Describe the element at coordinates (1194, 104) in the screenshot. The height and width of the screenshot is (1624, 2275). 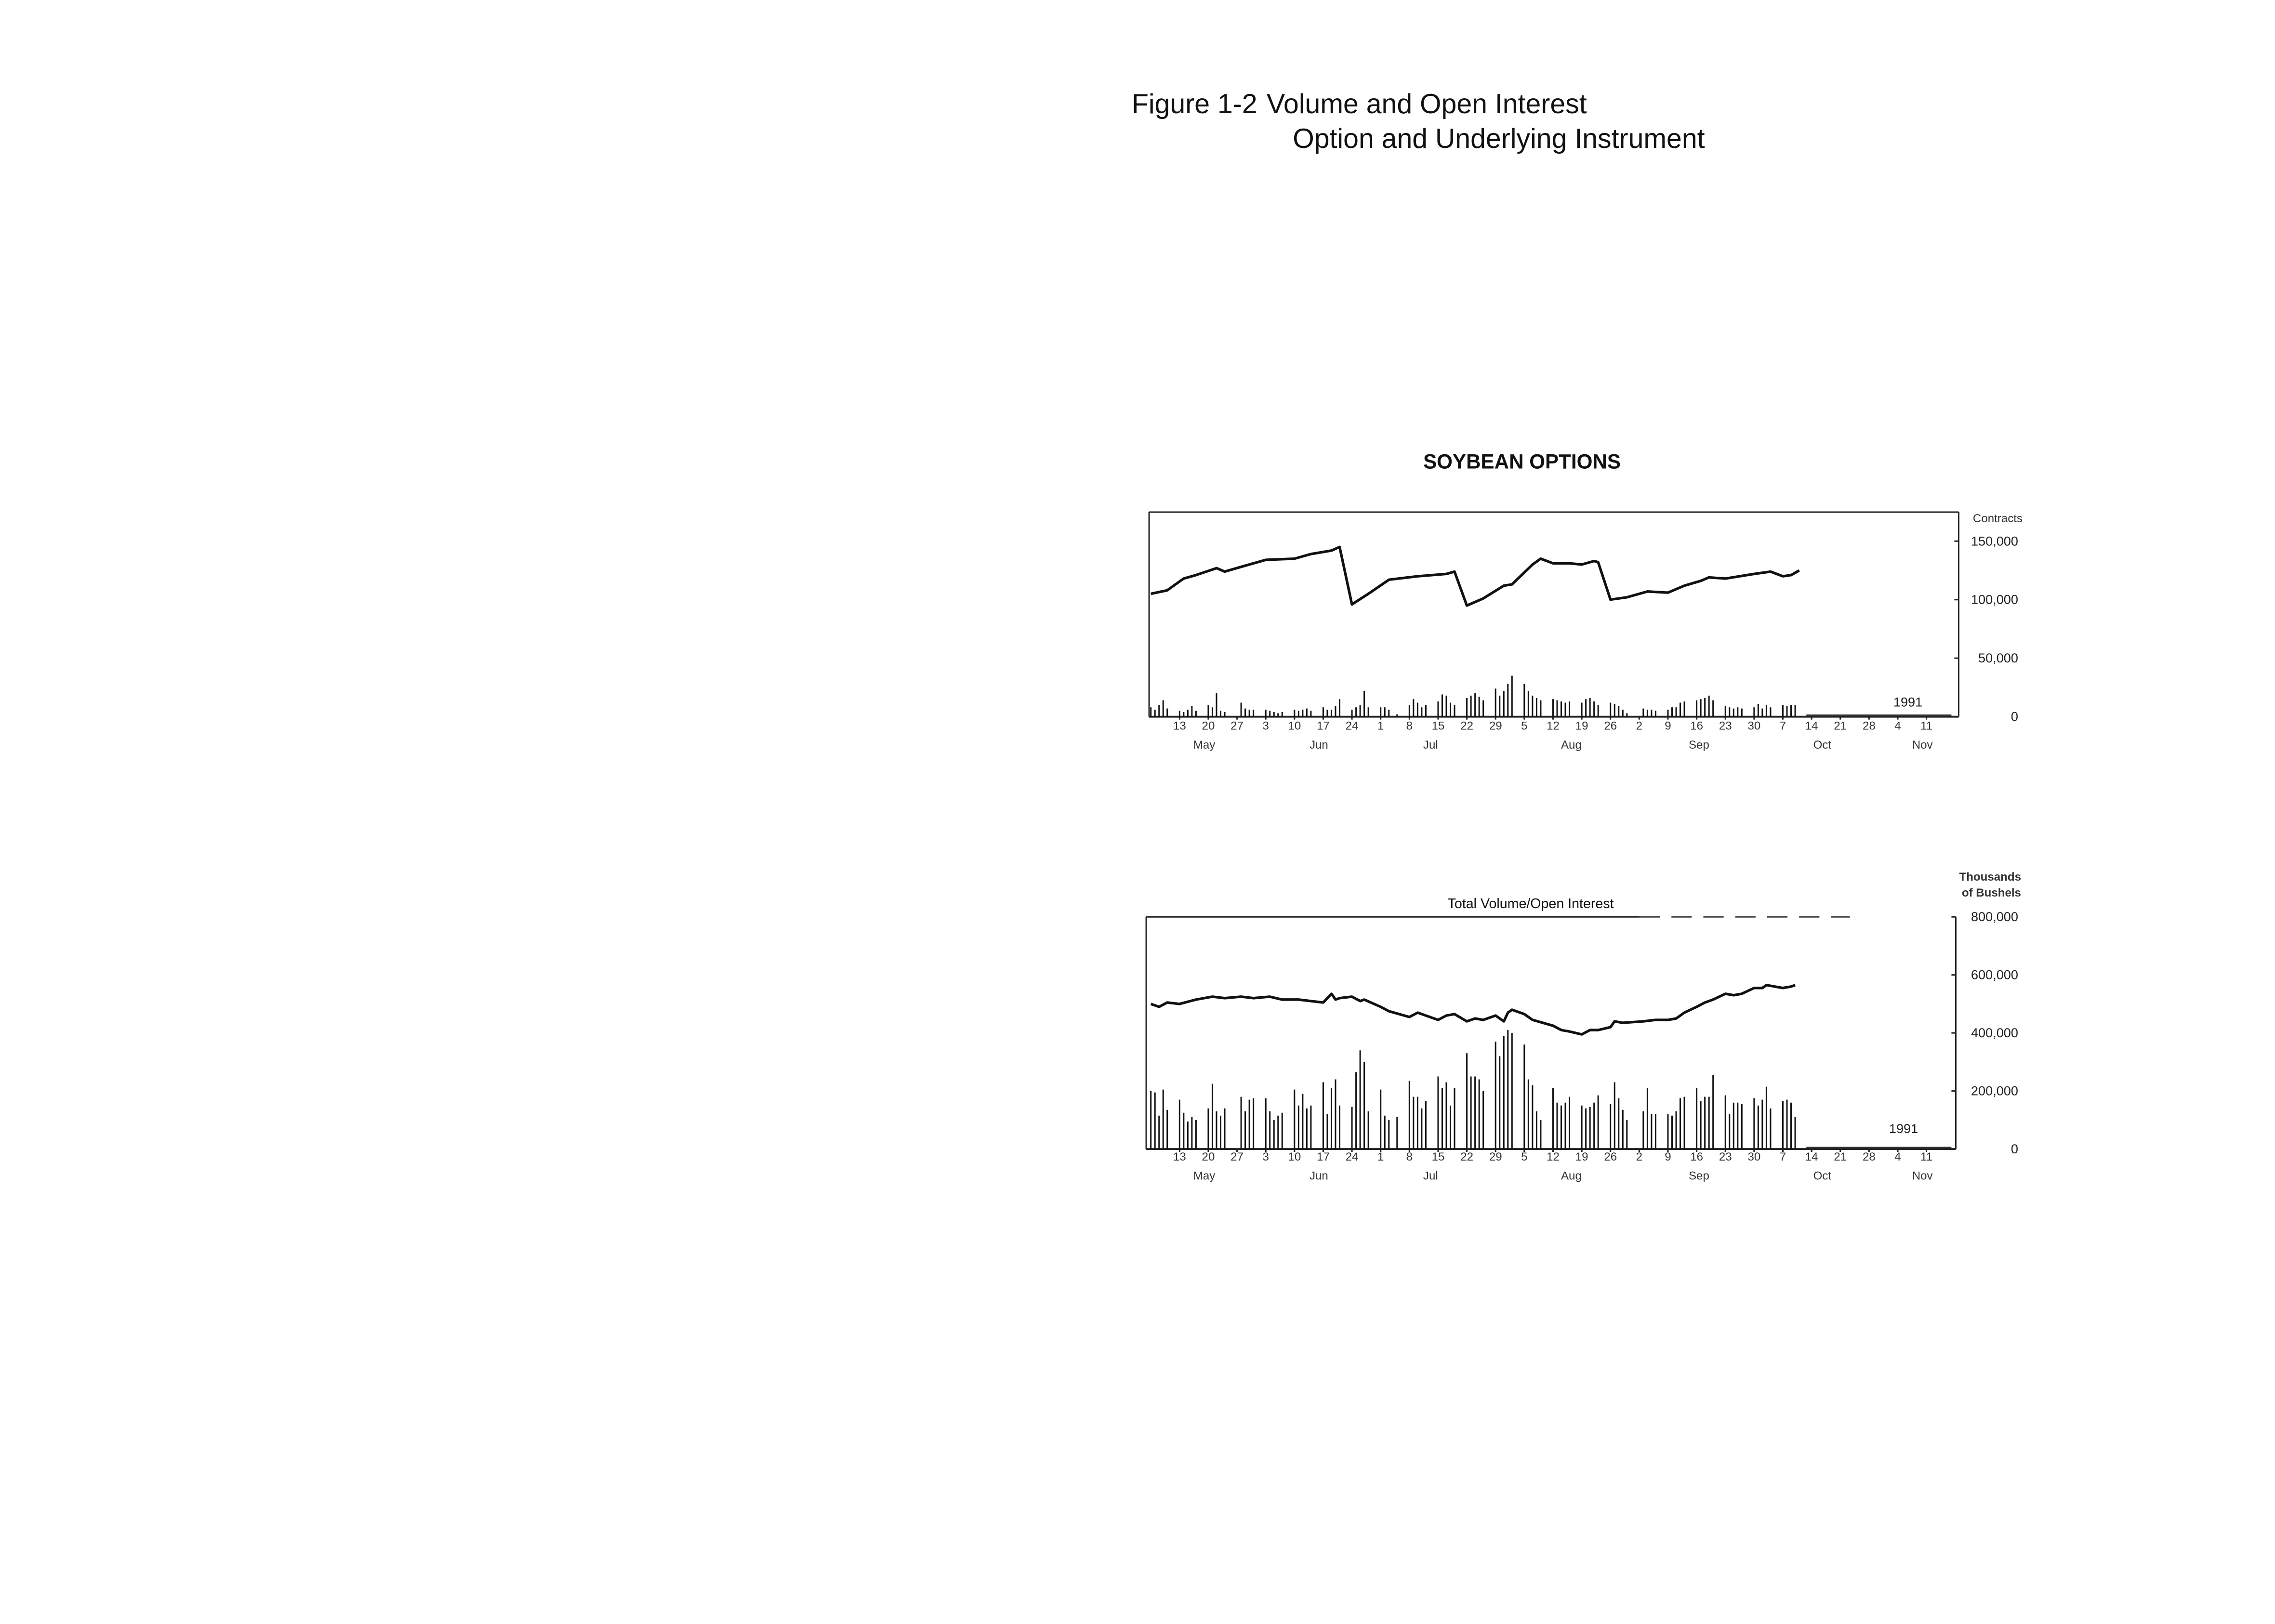
I see `figure-number: Figure 1-2` at that location.